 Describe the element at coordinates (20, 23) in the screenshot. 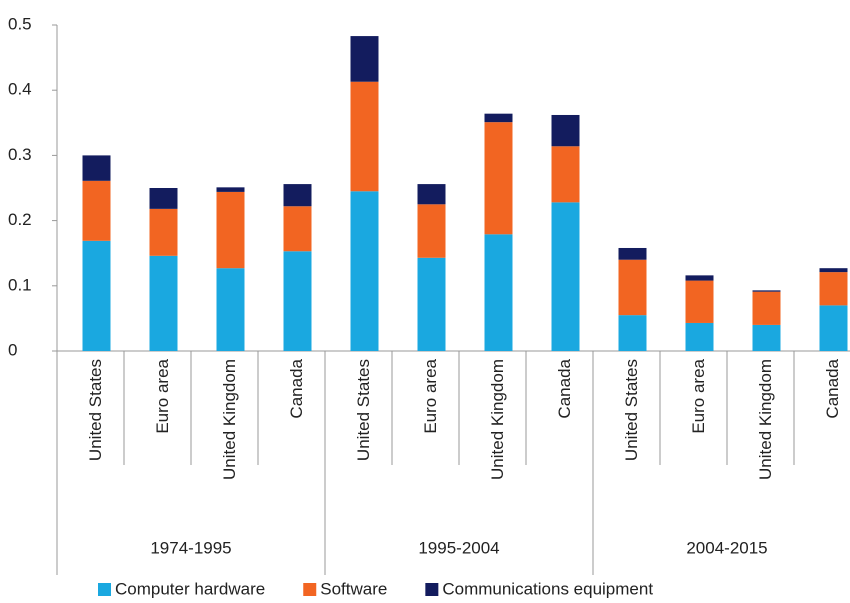

I see `y-tick-label: 0.5` at that location.